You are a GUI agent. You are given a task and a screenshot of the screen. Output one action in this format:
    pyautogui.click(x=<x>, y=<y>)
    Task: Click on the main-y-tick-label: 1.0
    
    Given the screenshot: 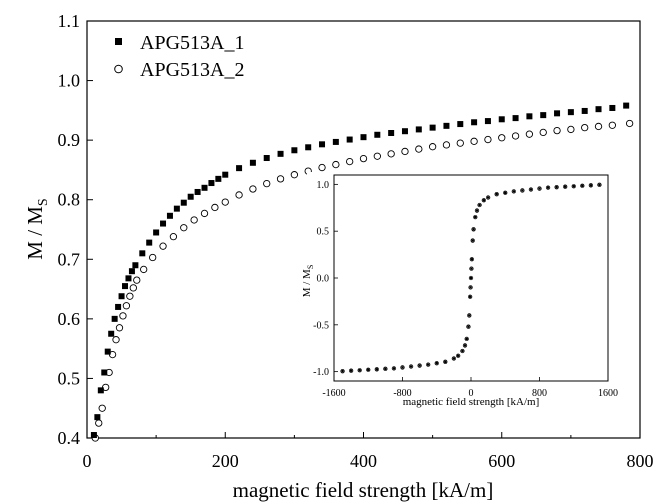 What is the action you would take?
    pyautogui.click(x=69, y=81)
    